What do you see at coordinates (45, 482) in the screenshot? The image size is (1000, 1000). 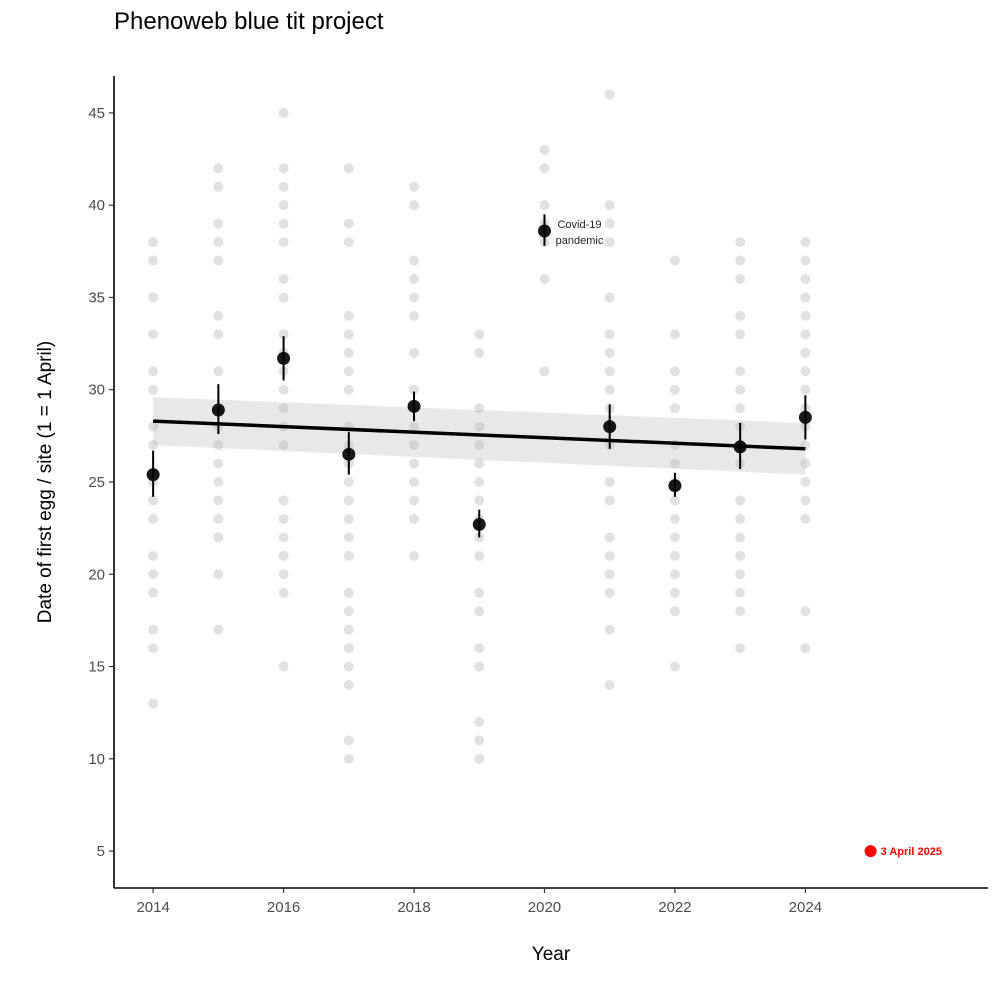 I see `y-axis-label: Date of first egg / site (1 = 1 April)` at bounding box center [45, 482].